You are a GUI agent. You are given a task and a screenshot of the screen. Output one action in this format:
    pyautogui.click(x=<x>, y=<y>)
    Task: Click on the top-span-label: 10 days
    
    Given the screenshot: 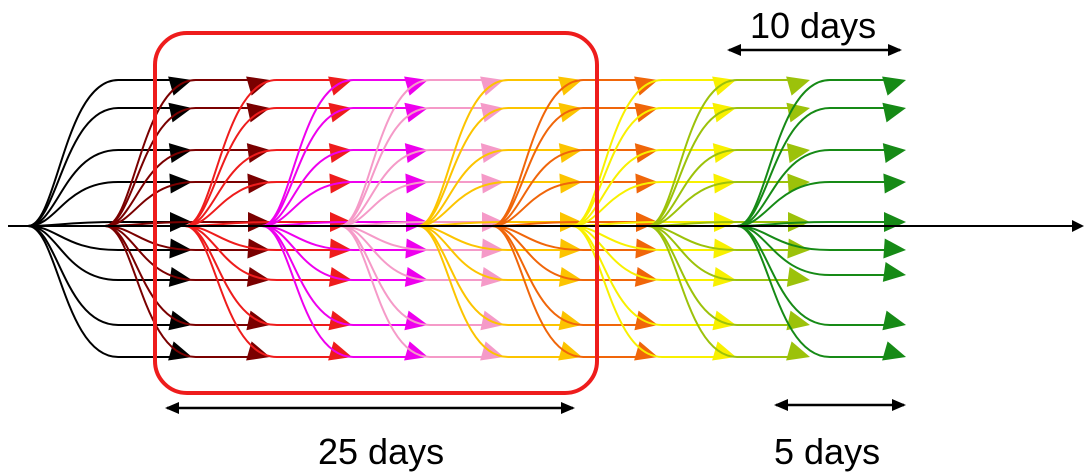 What is the action you would take?
    pyautogui.click(x=813, y=25)
    